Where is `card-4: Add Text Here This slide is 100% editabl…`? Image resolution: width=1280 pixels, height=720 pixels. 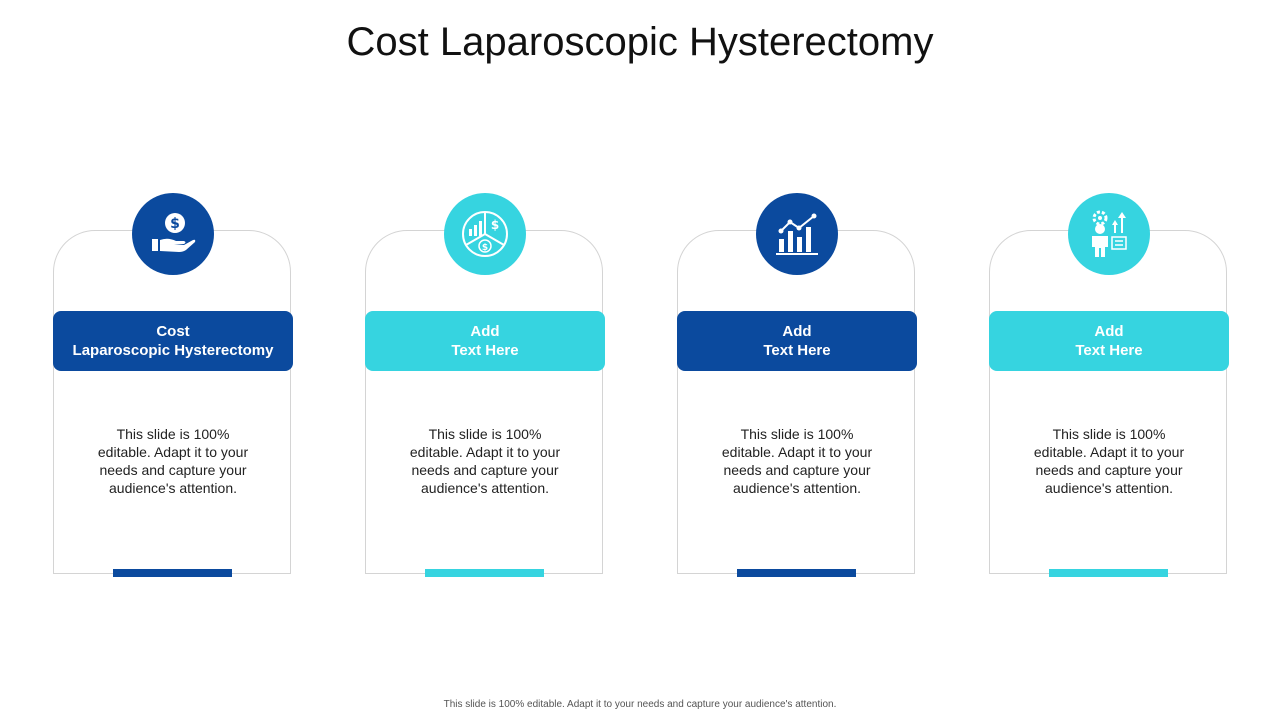 card-4: Add Text Here This slide is 100% editabl… is located at coordinates (1109, 385).